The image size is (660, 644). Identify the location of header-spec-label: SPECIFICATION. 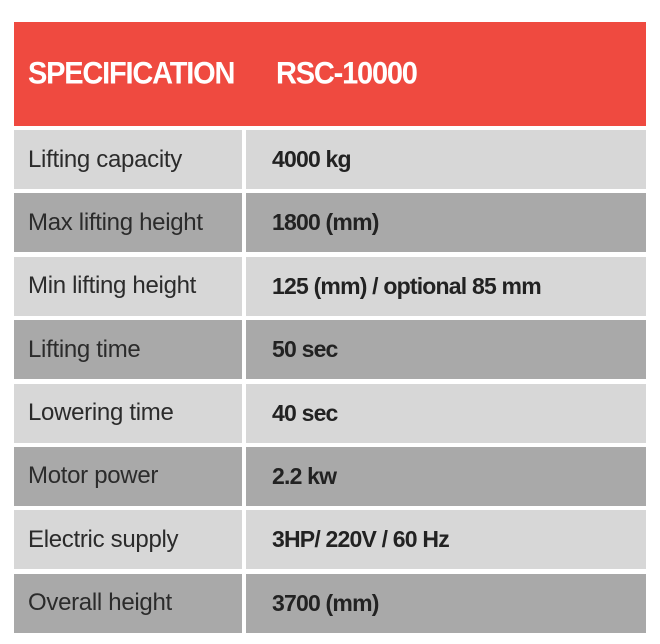
(131, 73).